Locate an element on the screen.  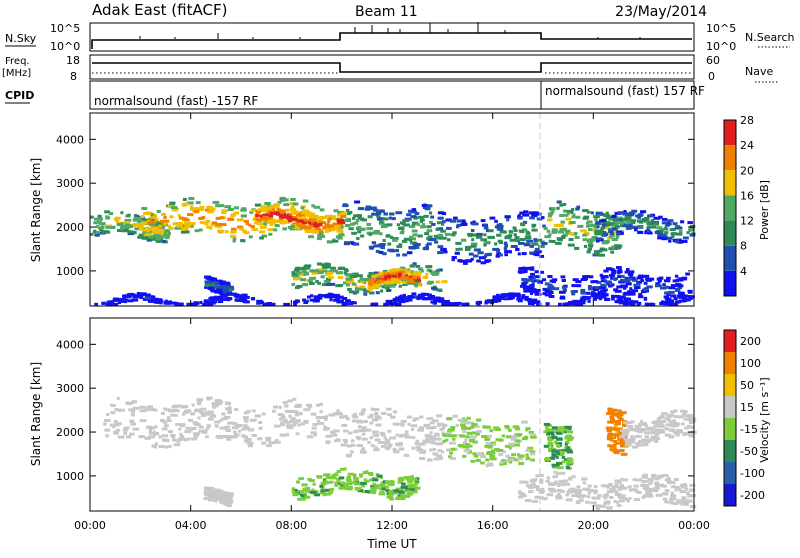
cpid-left: normalsound (fast) -157 RF is located at coordinates (176, 101).